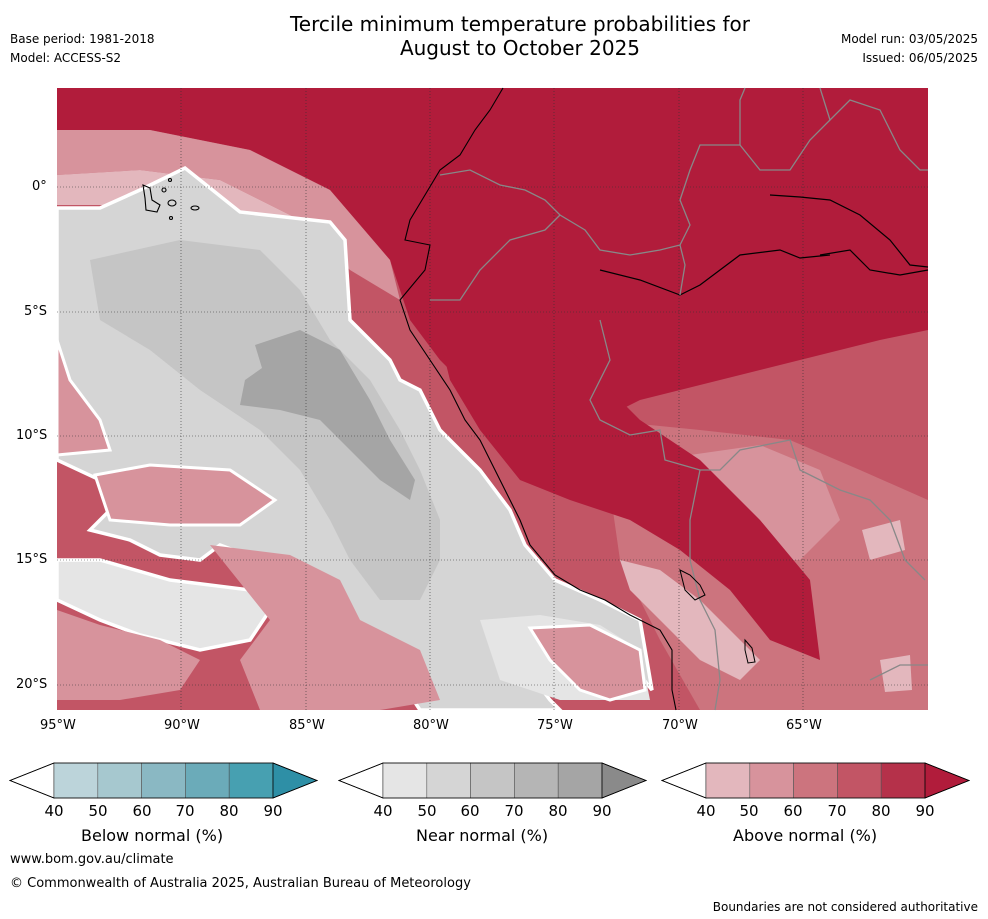  I want to click on amazon-river, so click(764, 245).